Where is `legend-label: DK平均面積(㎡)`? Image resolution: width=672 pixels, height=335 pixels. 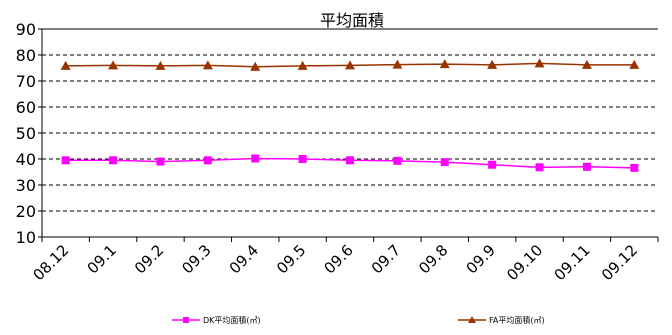 legend-label: DK平均面積(㎡) is located at coordinates (232, 320).